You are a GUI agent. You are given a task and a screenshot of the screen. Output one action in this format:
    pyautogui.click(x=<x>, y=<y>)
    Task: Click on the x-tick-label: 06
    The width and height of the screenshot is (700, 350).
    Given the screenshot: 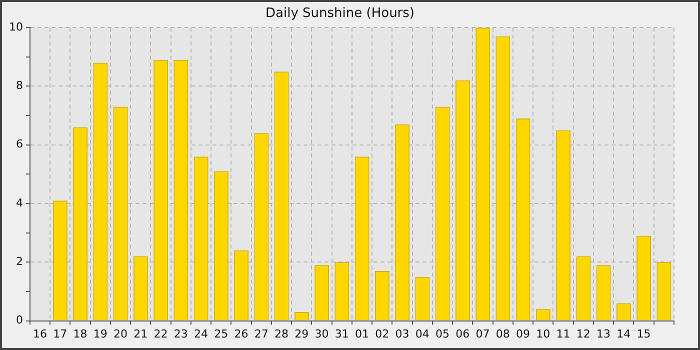 What is the action you would take?
    pyautogui.click(x=463, y=333)
    